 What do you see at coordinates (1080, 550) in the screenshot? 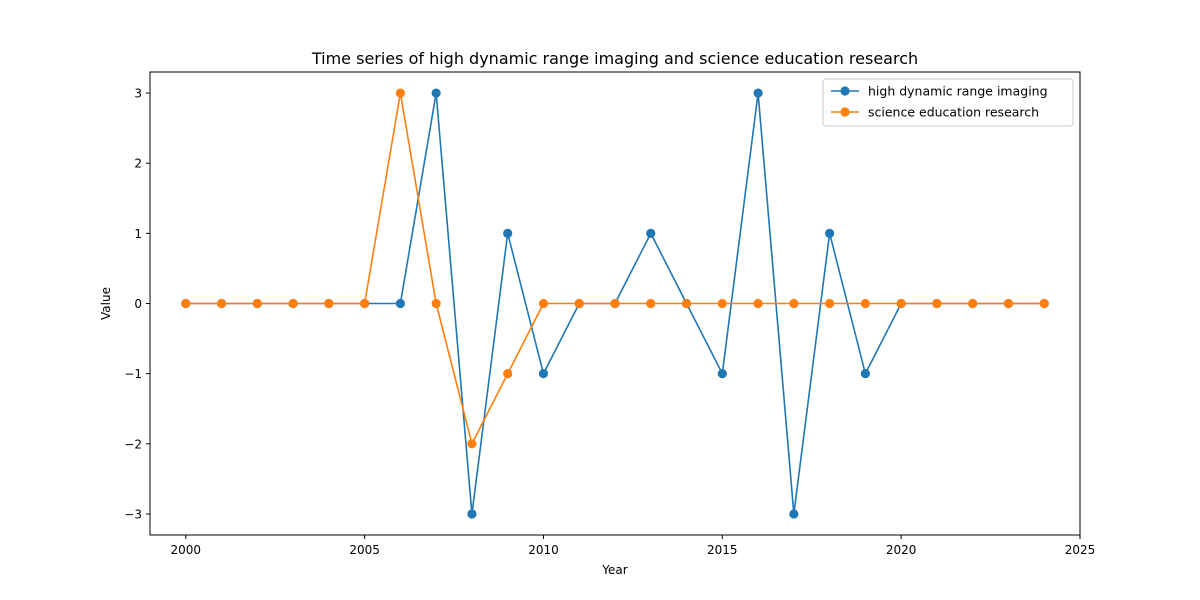
I see `x-tick-label: 2025` at bounding box center [1080, 550].